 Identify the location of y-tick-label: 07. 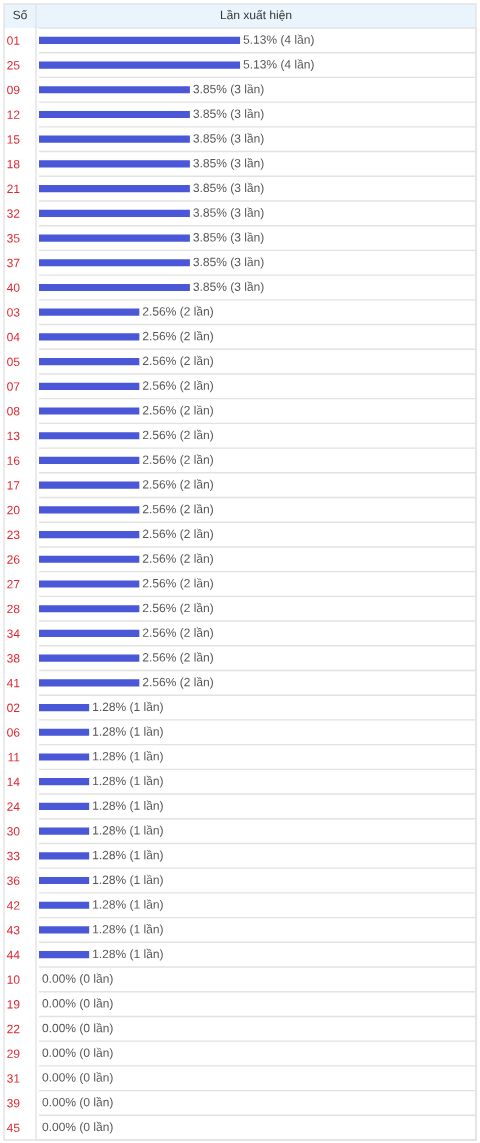
(13, 386).